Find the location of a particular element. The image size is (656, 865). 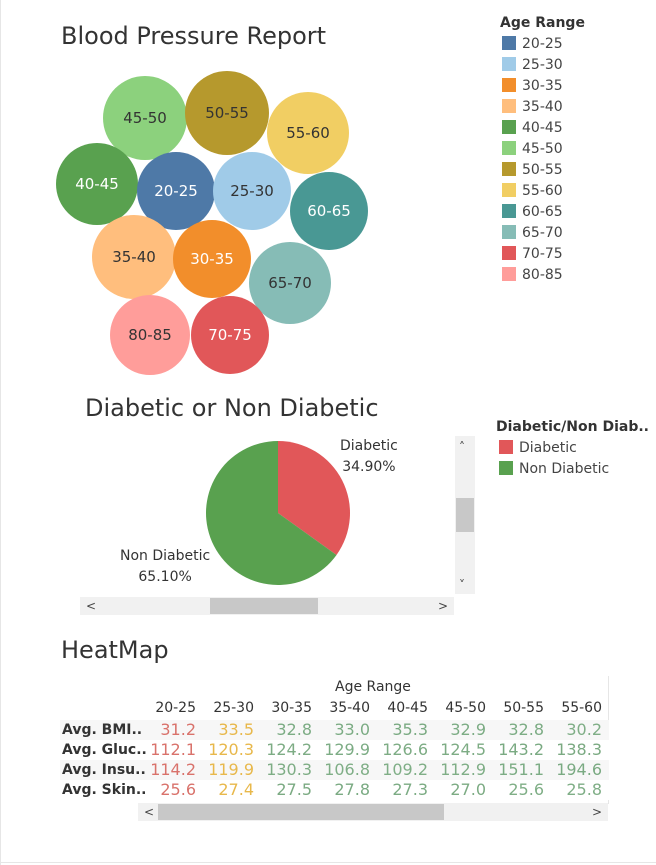

legend-item-20-25: 20-25 is located at coordinates (532, 46).